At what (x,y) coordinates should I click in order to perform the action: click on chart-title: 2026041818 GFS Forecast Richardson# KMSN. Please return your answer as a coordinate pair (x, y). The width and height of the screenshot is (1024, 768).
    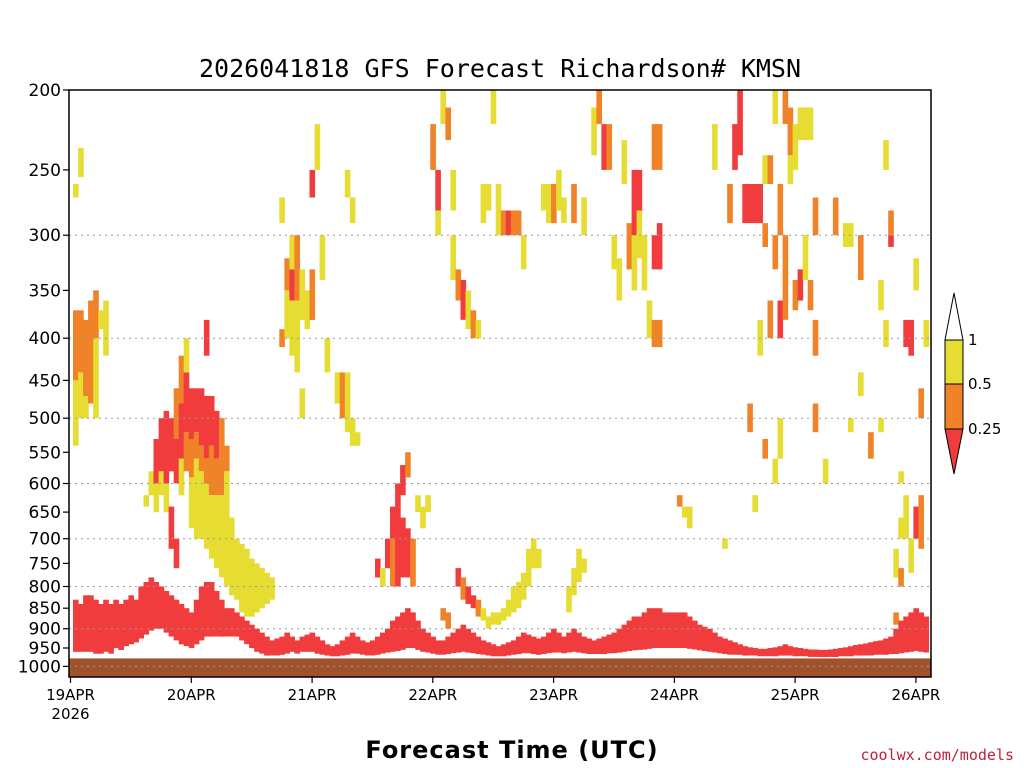
    Looking at the image, I should click on (500, 68).